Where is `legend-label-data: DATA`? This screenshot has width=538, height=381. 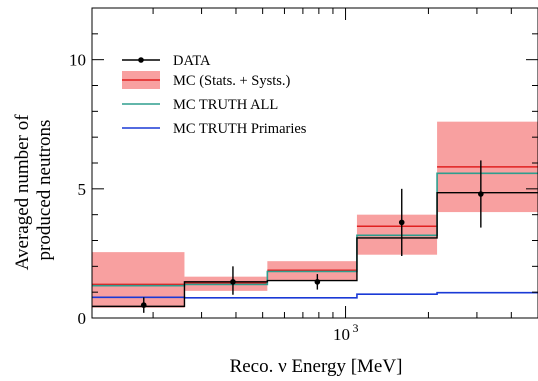 legend-label-data: DATA is located at coordinates (192, 61).